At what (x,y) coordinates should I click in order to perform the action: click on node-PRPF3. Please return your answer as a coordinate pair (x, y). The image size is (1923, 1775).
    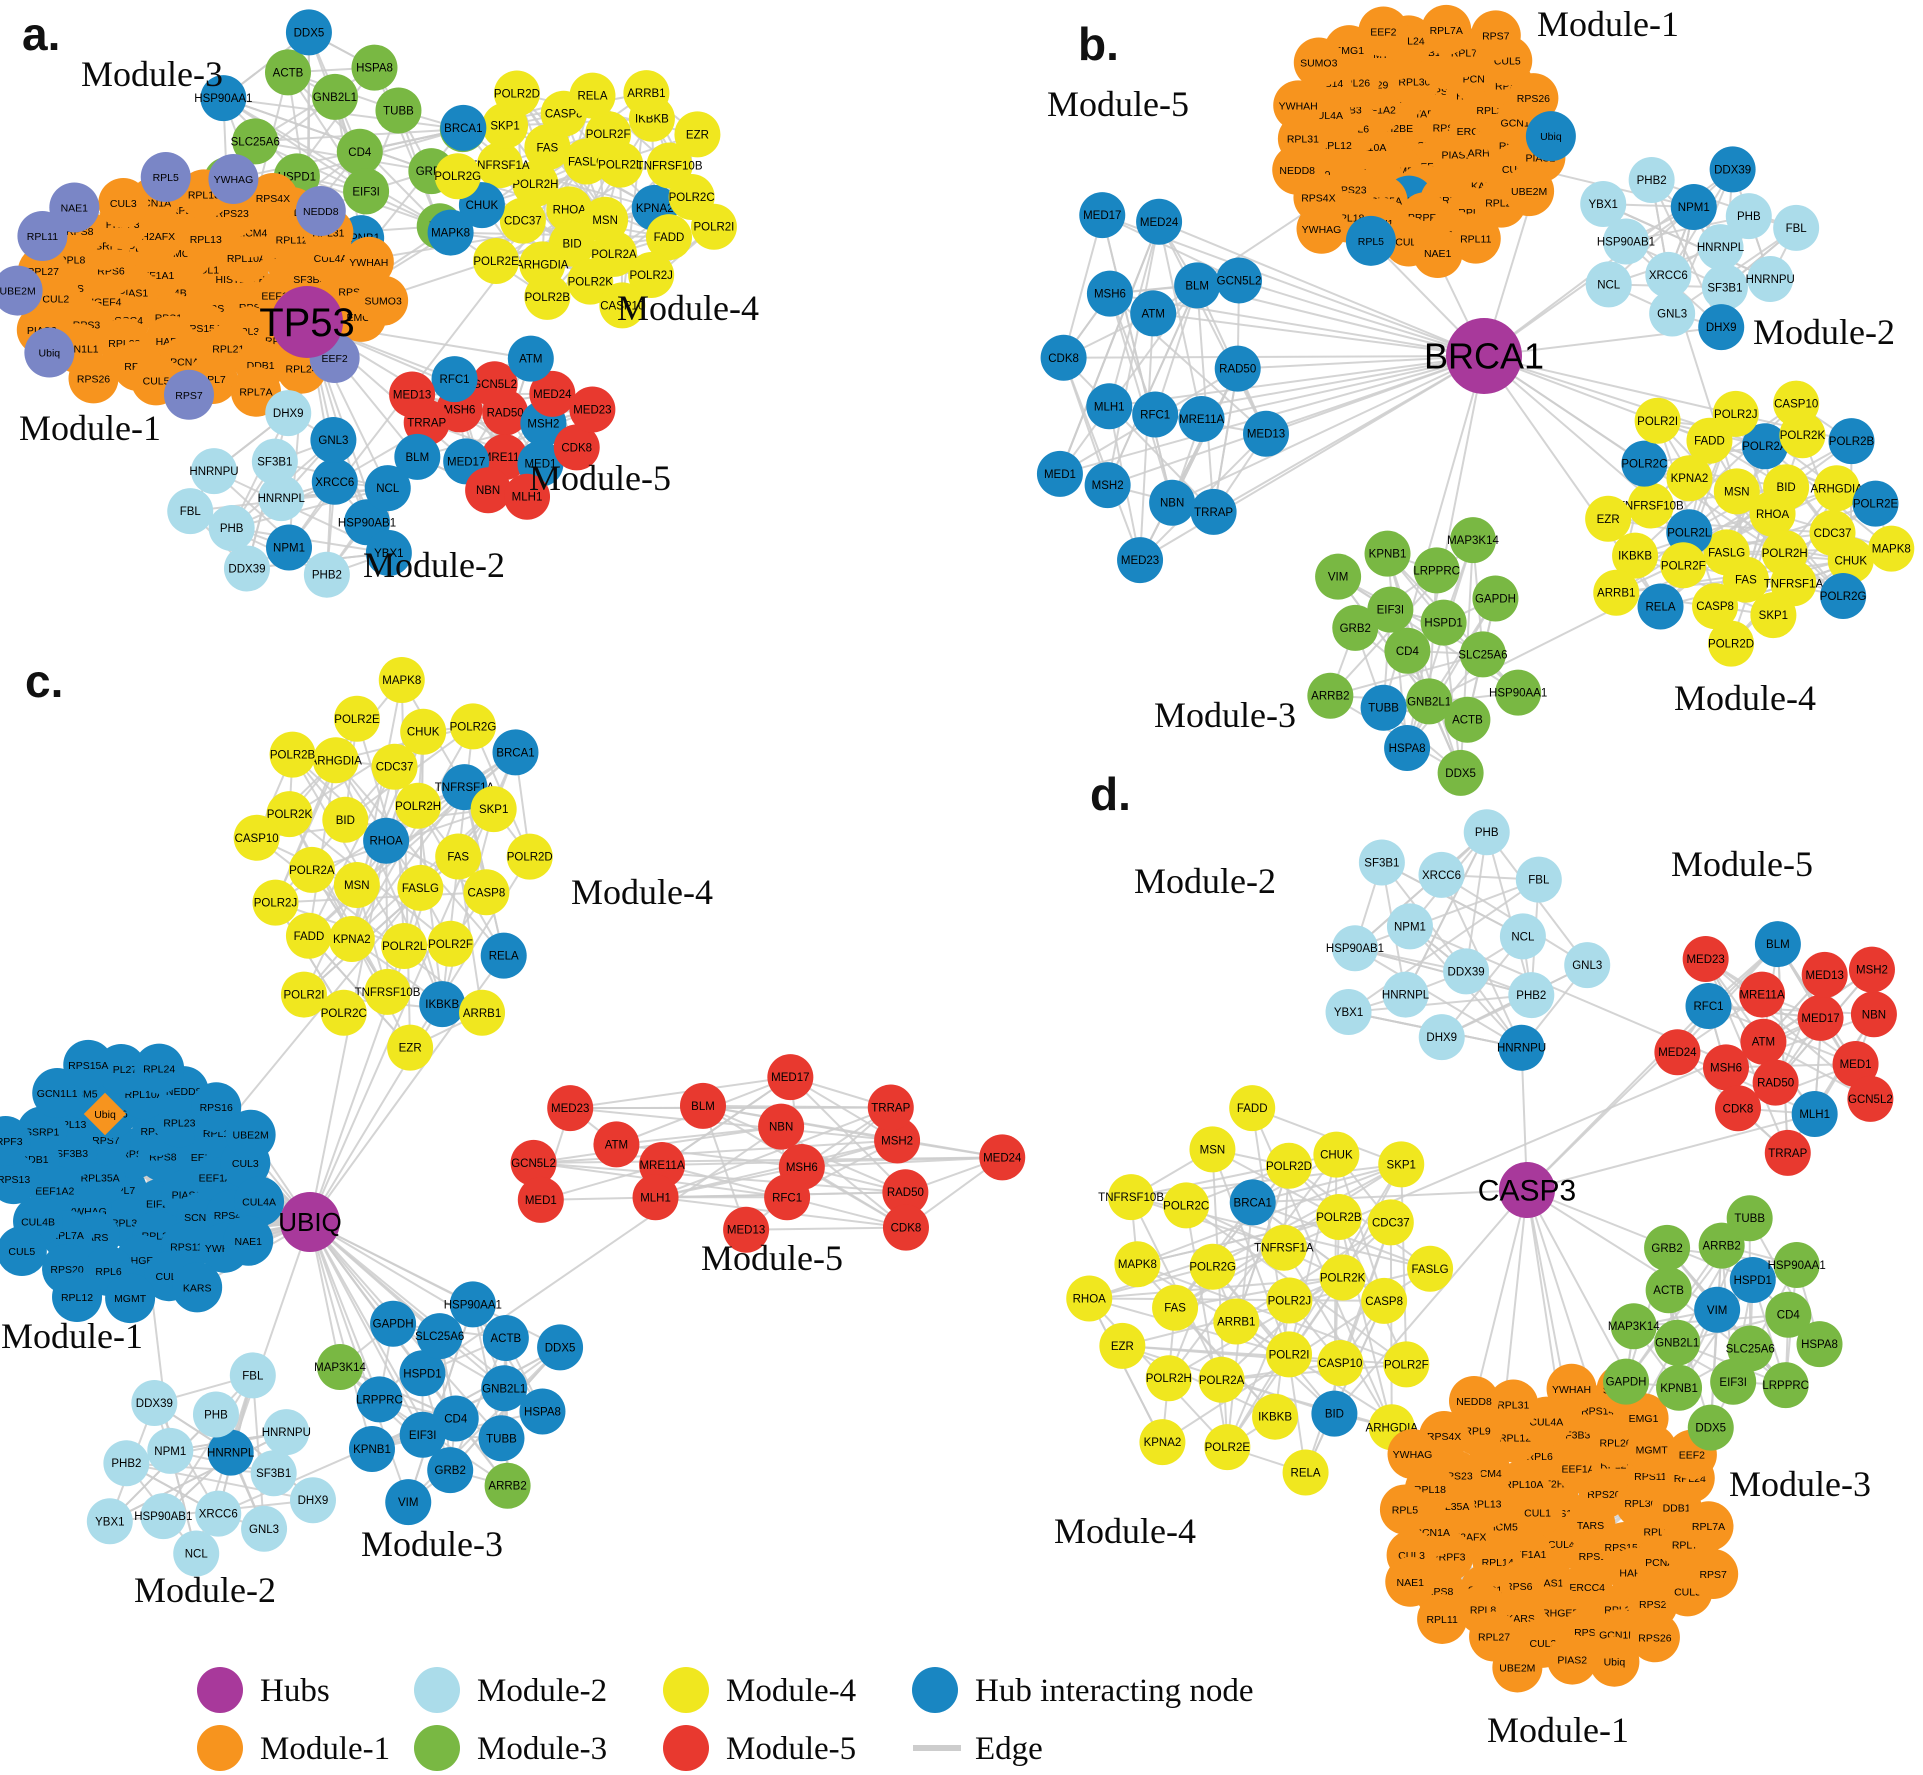
    Looking at the image, I should click on (15, 1141).